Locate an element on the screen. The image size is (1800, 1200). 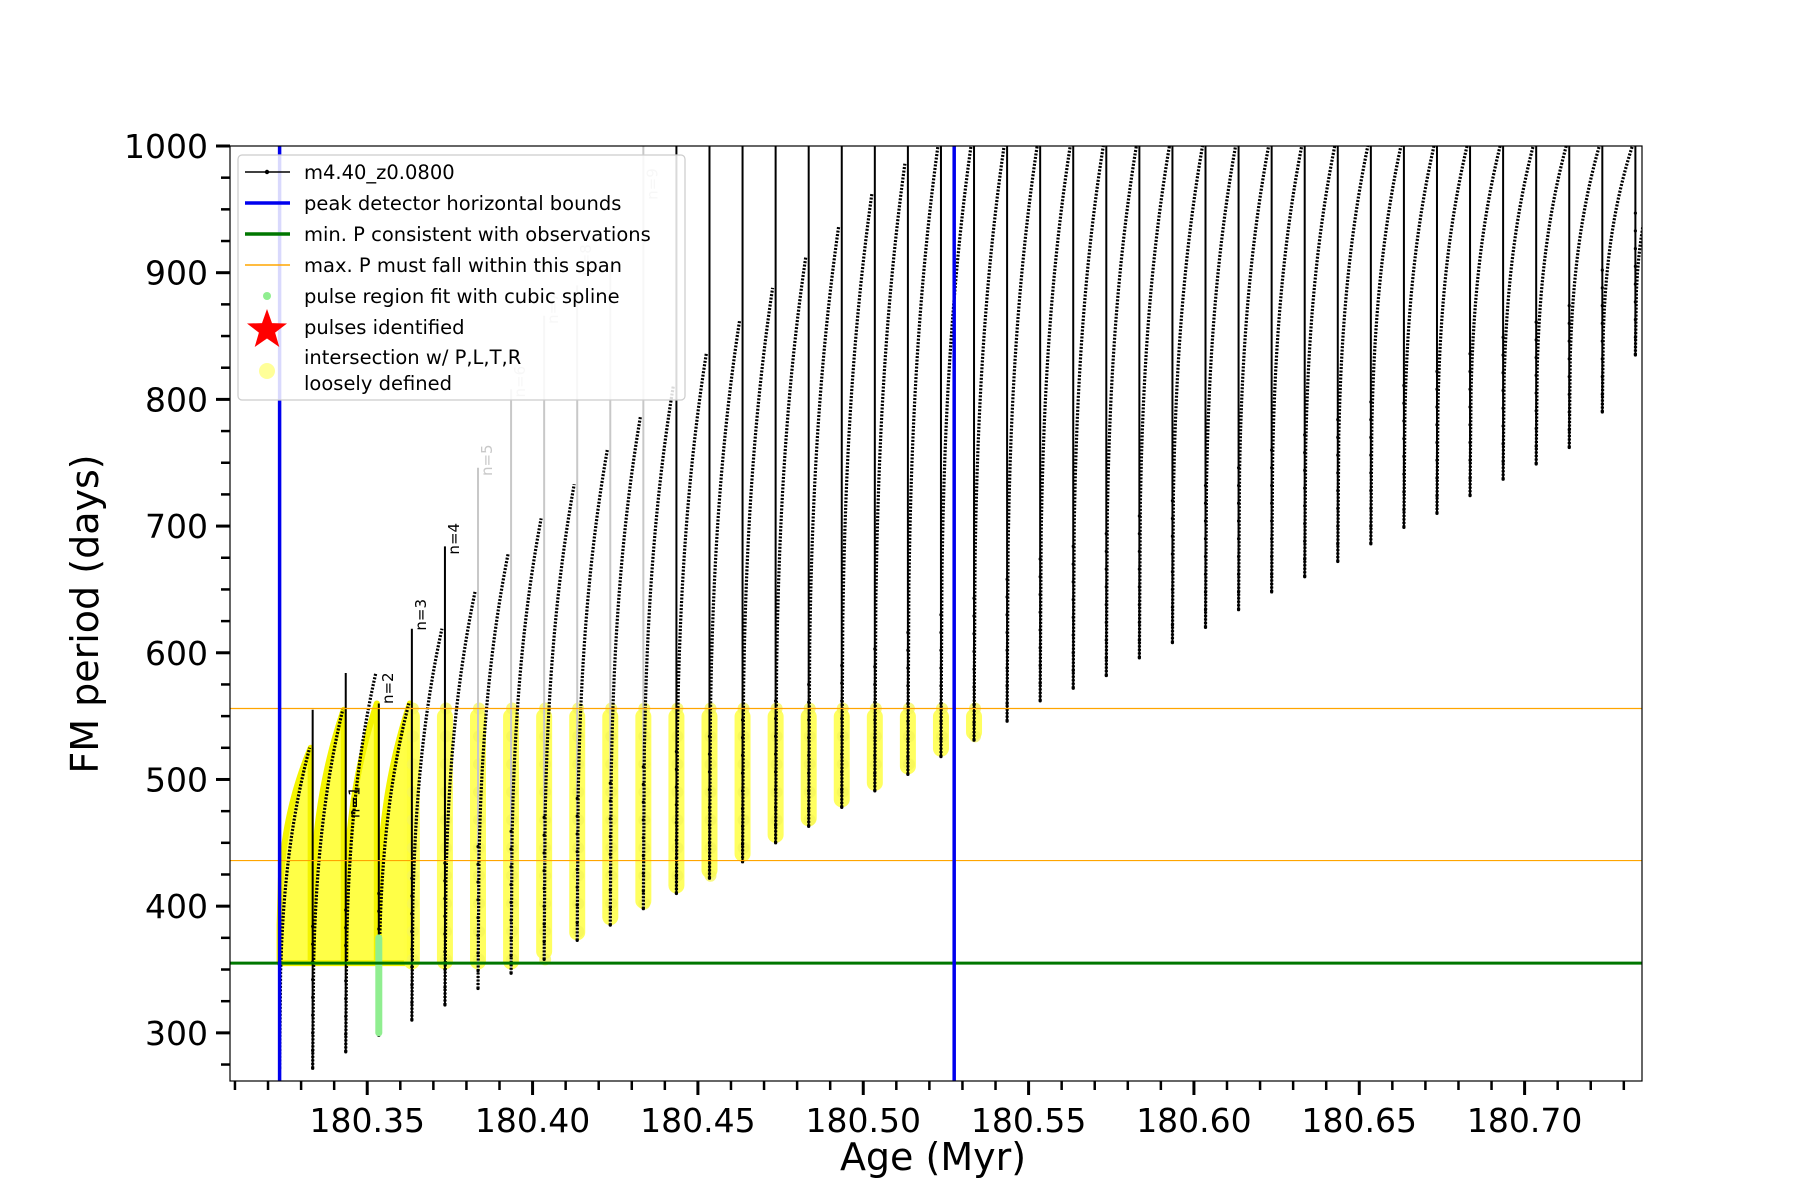
y-tick-label: 300 is located at coordinates (176, 1033).